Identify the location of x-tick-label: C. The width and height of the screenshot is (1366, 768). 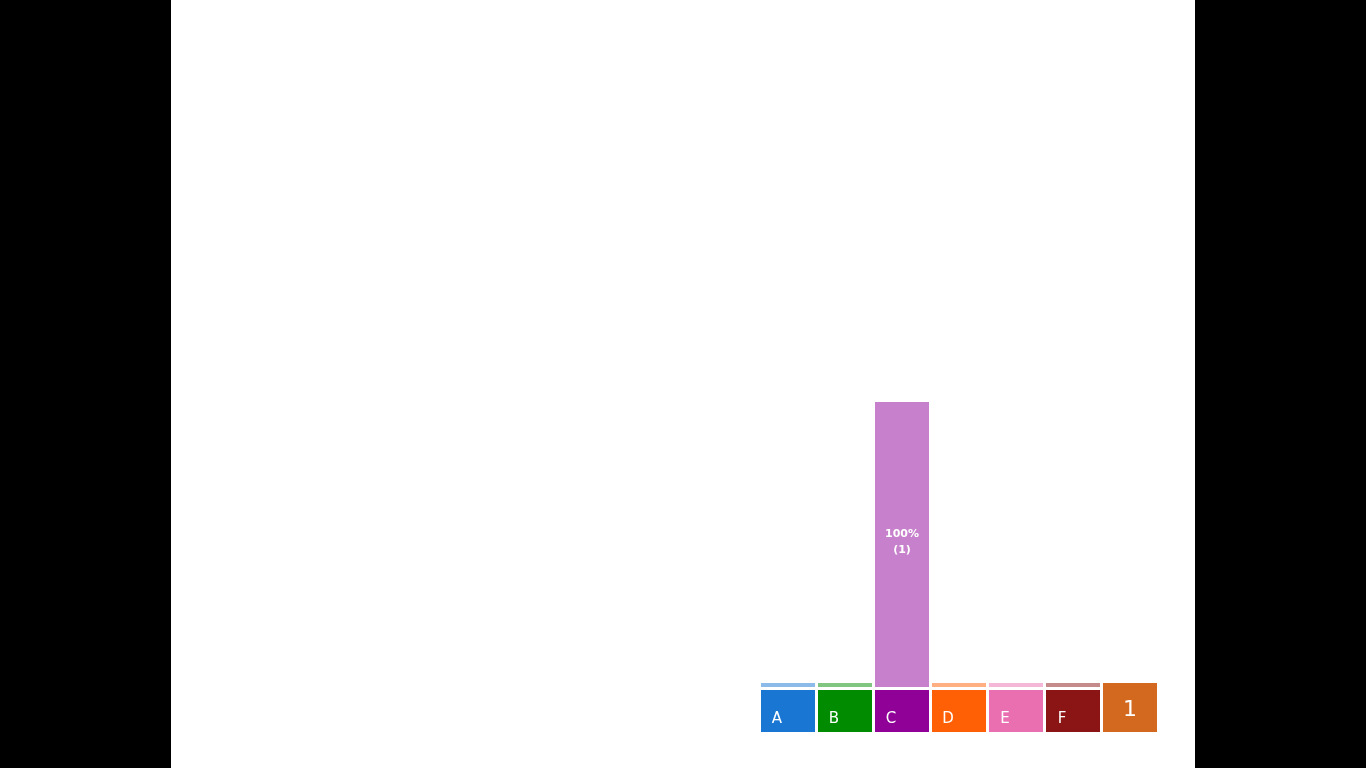
(891, 718).